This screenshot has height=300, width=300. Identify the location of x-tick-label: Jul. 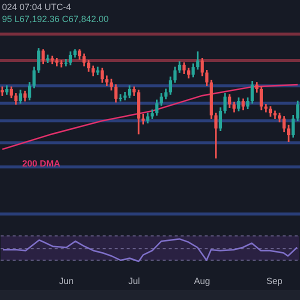
(134, 281).